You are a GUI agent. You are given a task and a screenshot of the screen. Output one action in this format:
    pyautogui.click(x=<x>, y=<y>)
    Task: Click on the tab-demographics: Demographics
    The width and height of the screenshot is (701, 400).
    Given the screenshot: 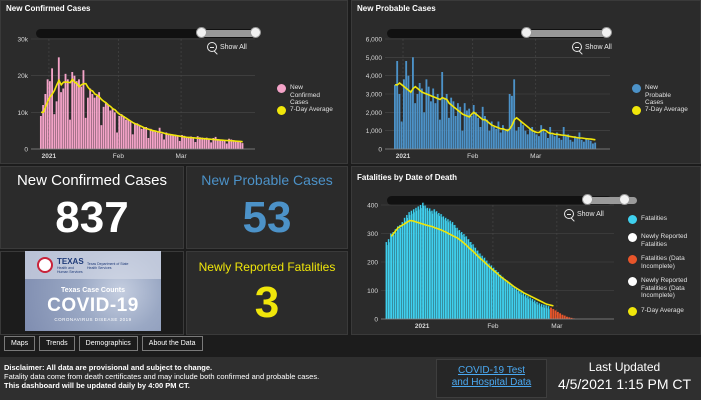 What is the action you would take?
    pyautogui.click(x=108, y=343)
    